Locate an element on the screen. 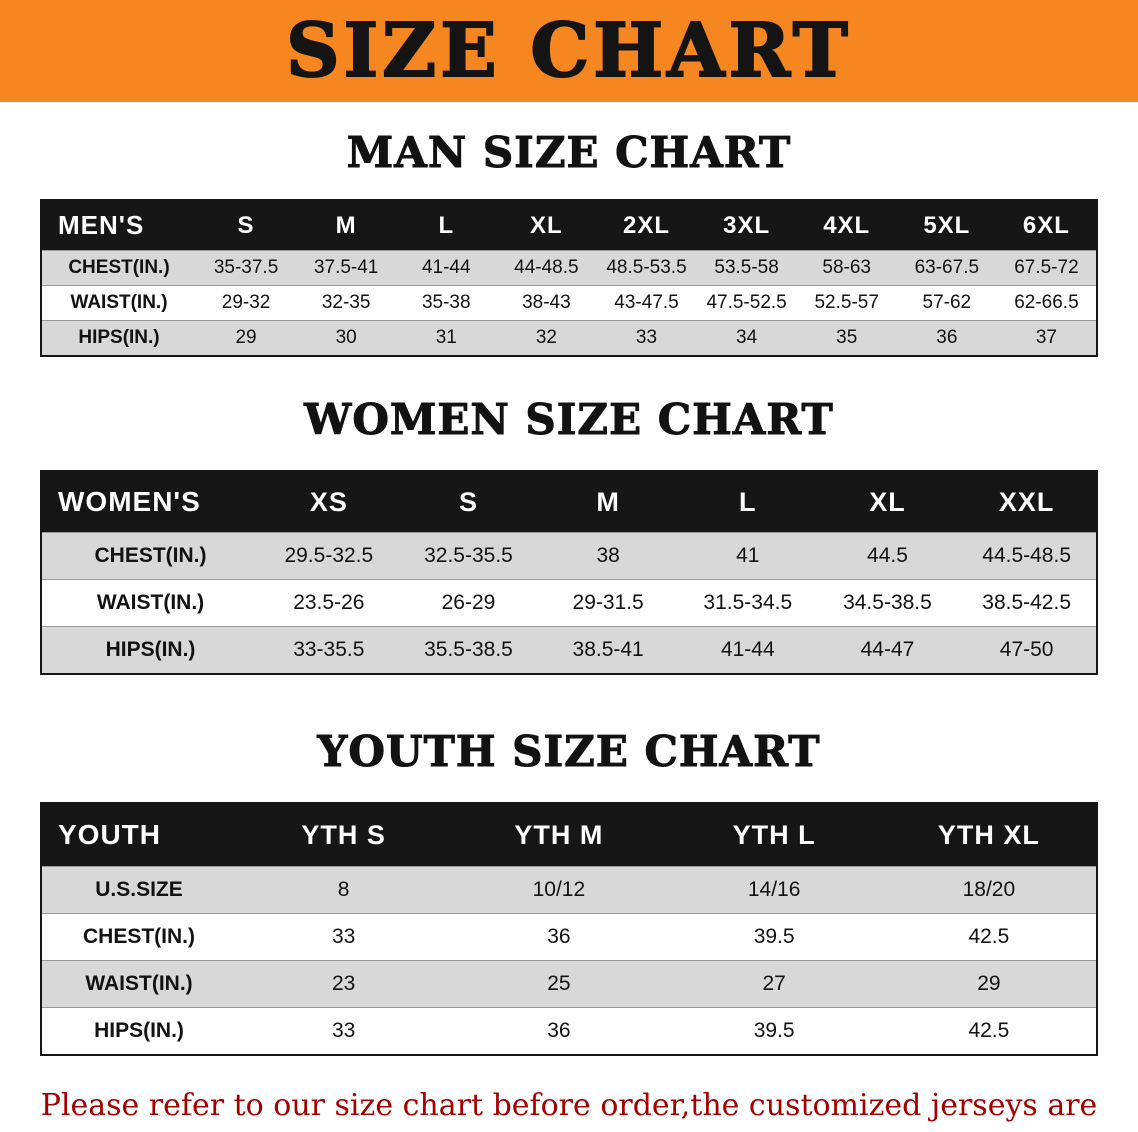 The image size is (1138, 1132). size-value: 33-35.5 is located at coordinates (329, 650).